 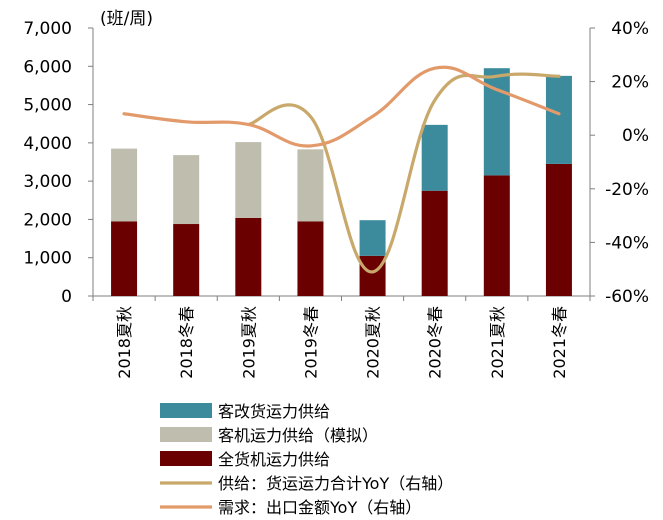 What do you see at coordinates (47, 144) in the screenshot?
I see `left-tick-label: 4,000` at bounding box center [47, 144].